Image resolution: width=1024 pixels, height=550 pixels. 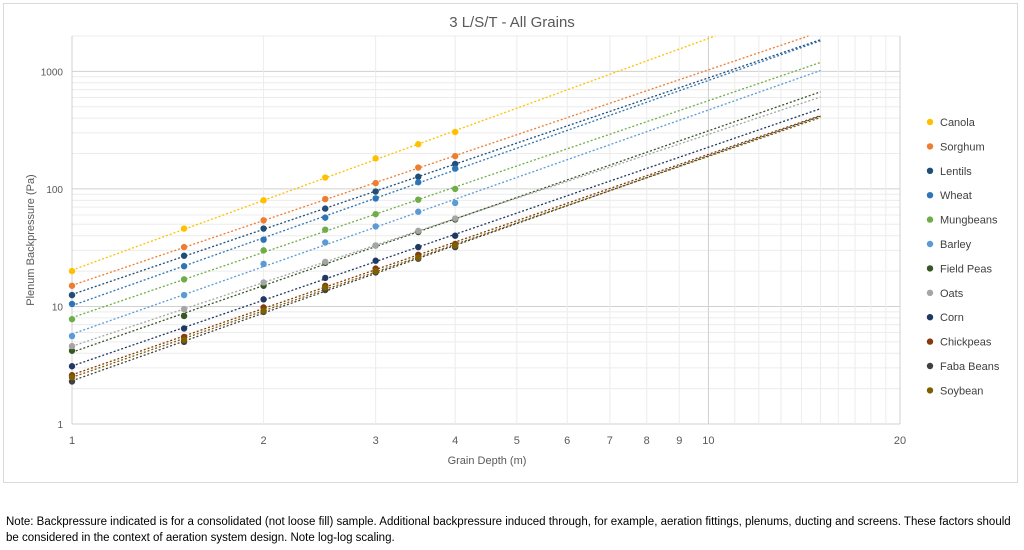 What do you see at coordinates (487, 441) in the screenshot?
I see `x-axis-ticks: 1 2 3 4 5 6 7 8 9 10 20` at bounding box center [487, 441].